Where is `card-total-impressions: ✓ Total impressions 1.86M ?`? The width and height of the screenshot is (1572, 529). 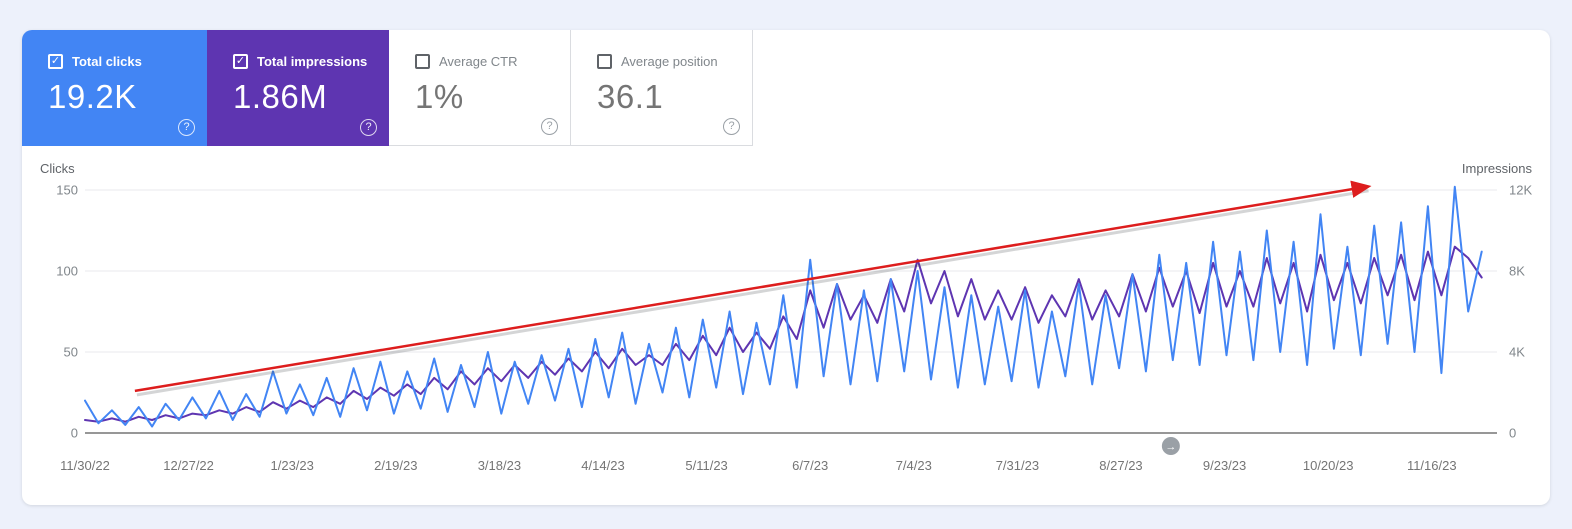 card-total-impressions: ✓ Total impressions 1.86M ? is located at coordinates (298, 88).